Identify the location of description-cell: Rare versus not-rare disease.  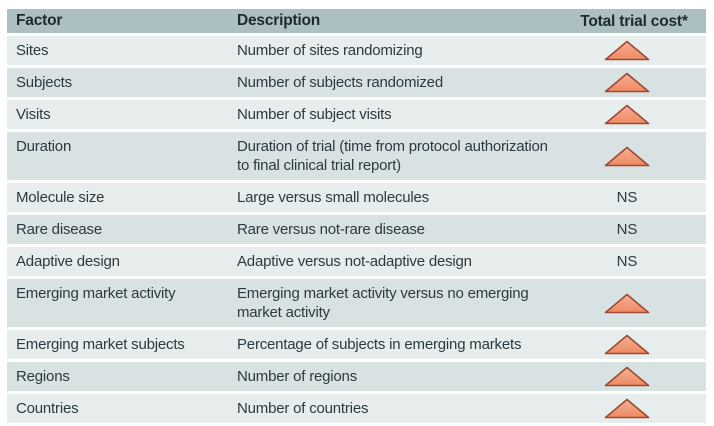
(331, 229).